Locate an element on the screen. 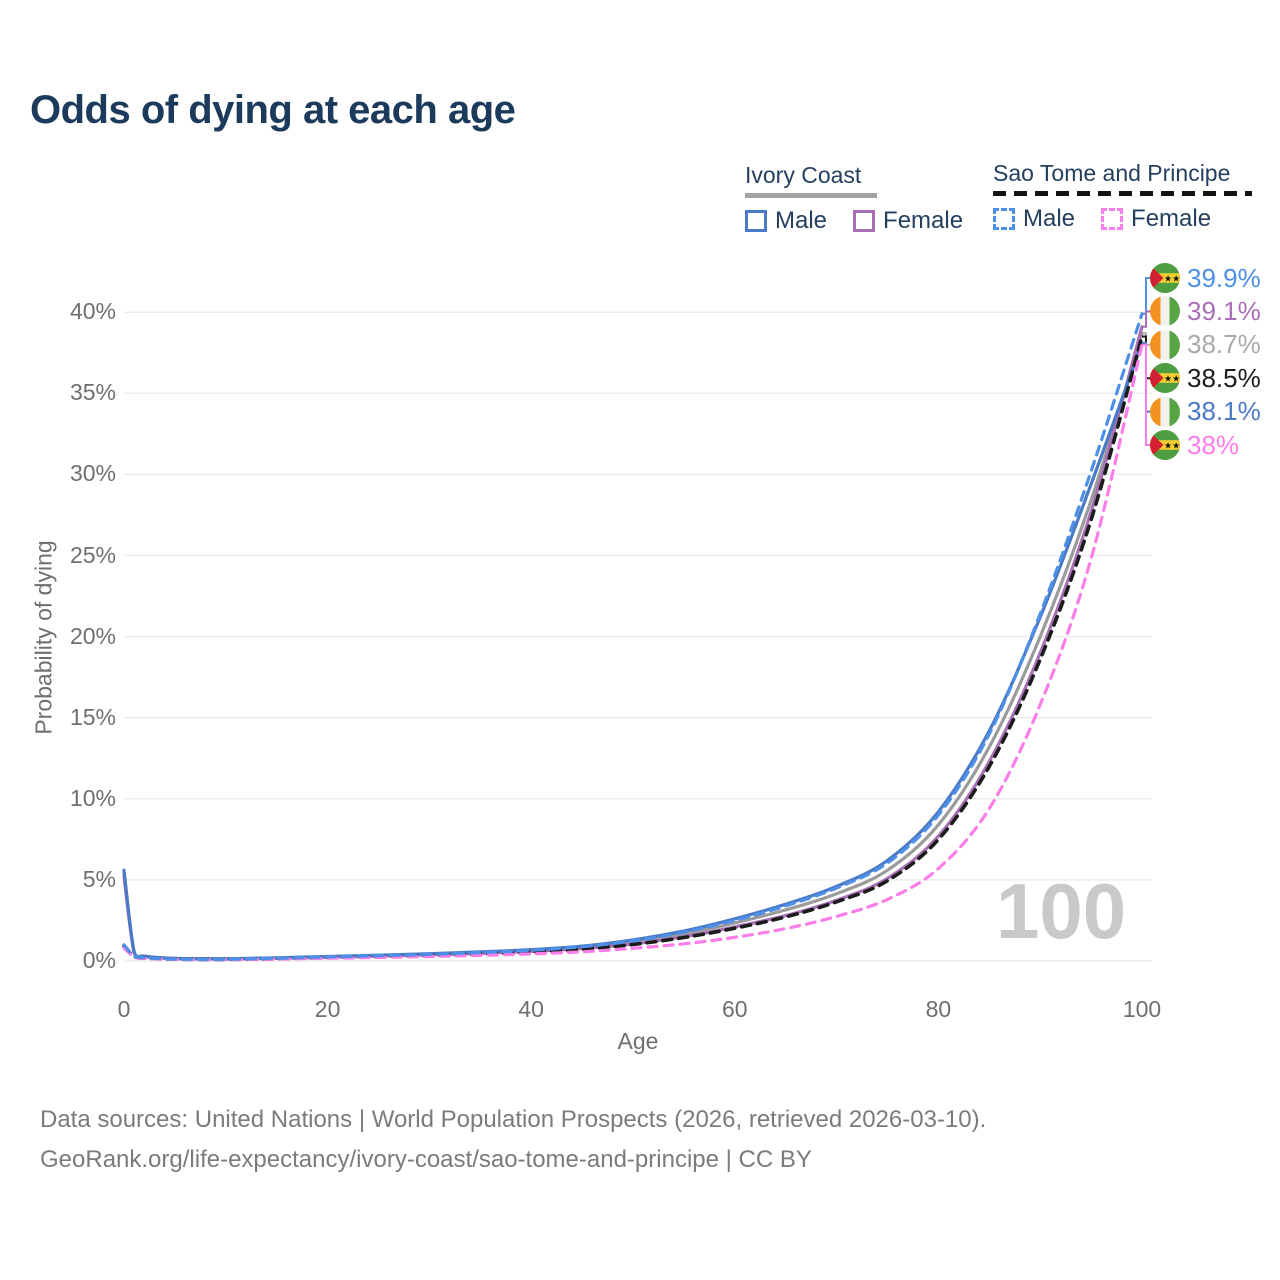 The height and width of the screenshot is (1280, 1280). legend-item-sao-tome-female: Female is located at coordinates (1156, 219).